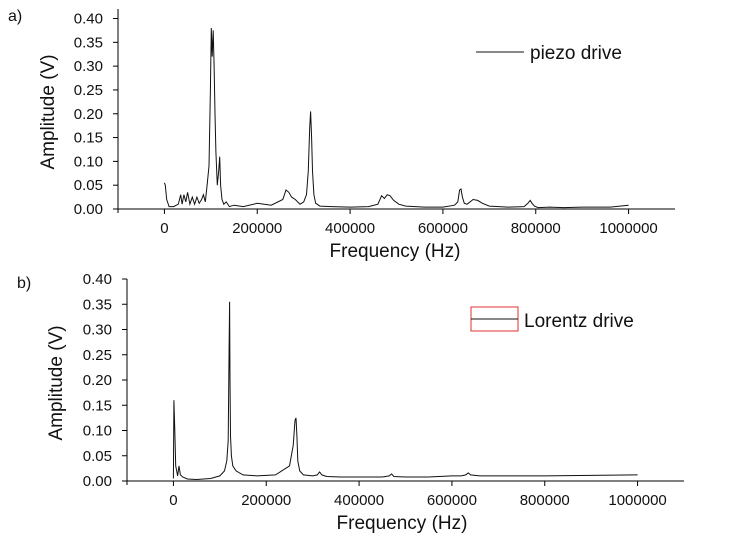 This screenshot has height=537, width=736. Describe the element at coordinates (97, 330) in the screenshot. I see `panel-b-y-tick-label: 0.30` at that location.